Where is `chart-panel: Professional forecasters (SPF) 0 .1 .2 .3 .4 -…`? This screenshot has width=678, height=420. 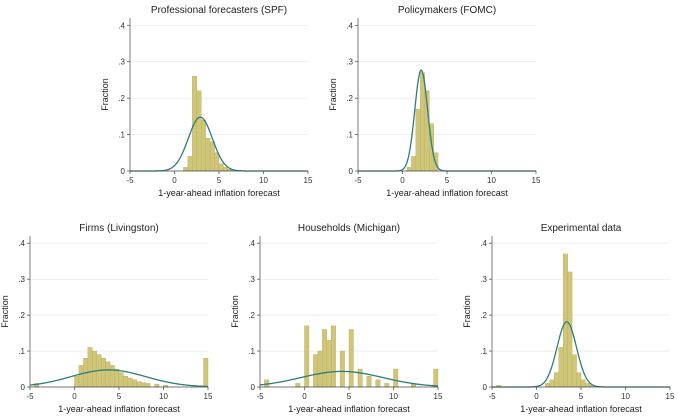 chart-panel: Professional forecasters (SPF) 0 .1 .2 .3 .4 -… is located at coordinates (206, 101).